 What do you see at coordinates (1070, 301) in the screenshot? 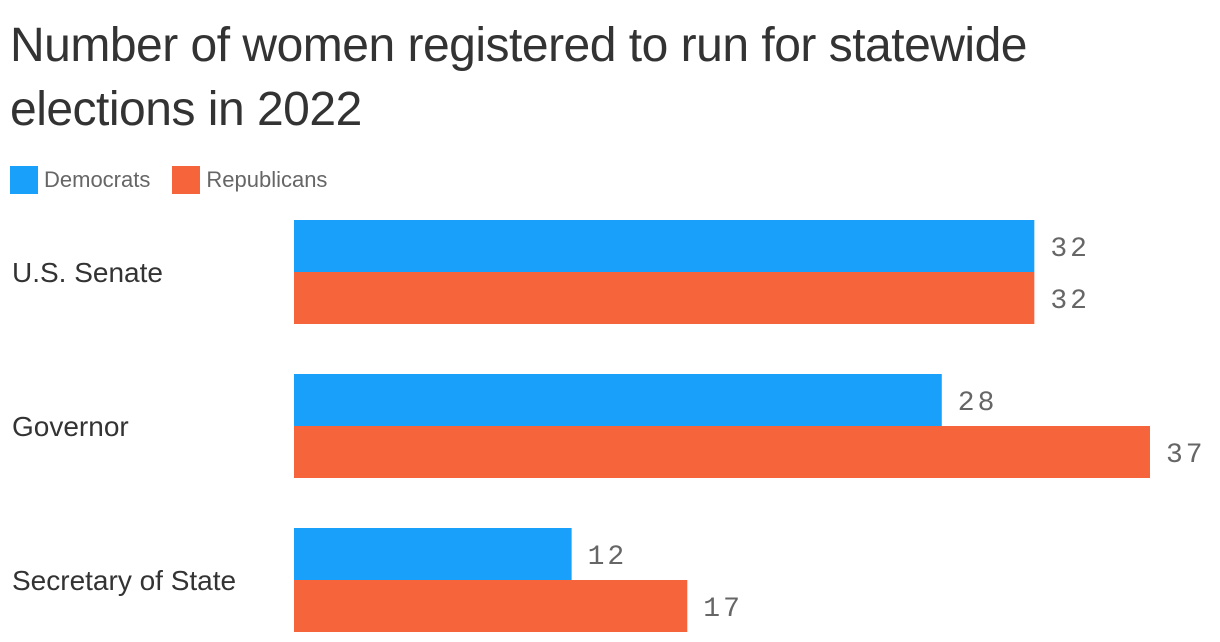
I see `value-label-republicans-u-s-senate: 32` at bounding box center [1070, 301].